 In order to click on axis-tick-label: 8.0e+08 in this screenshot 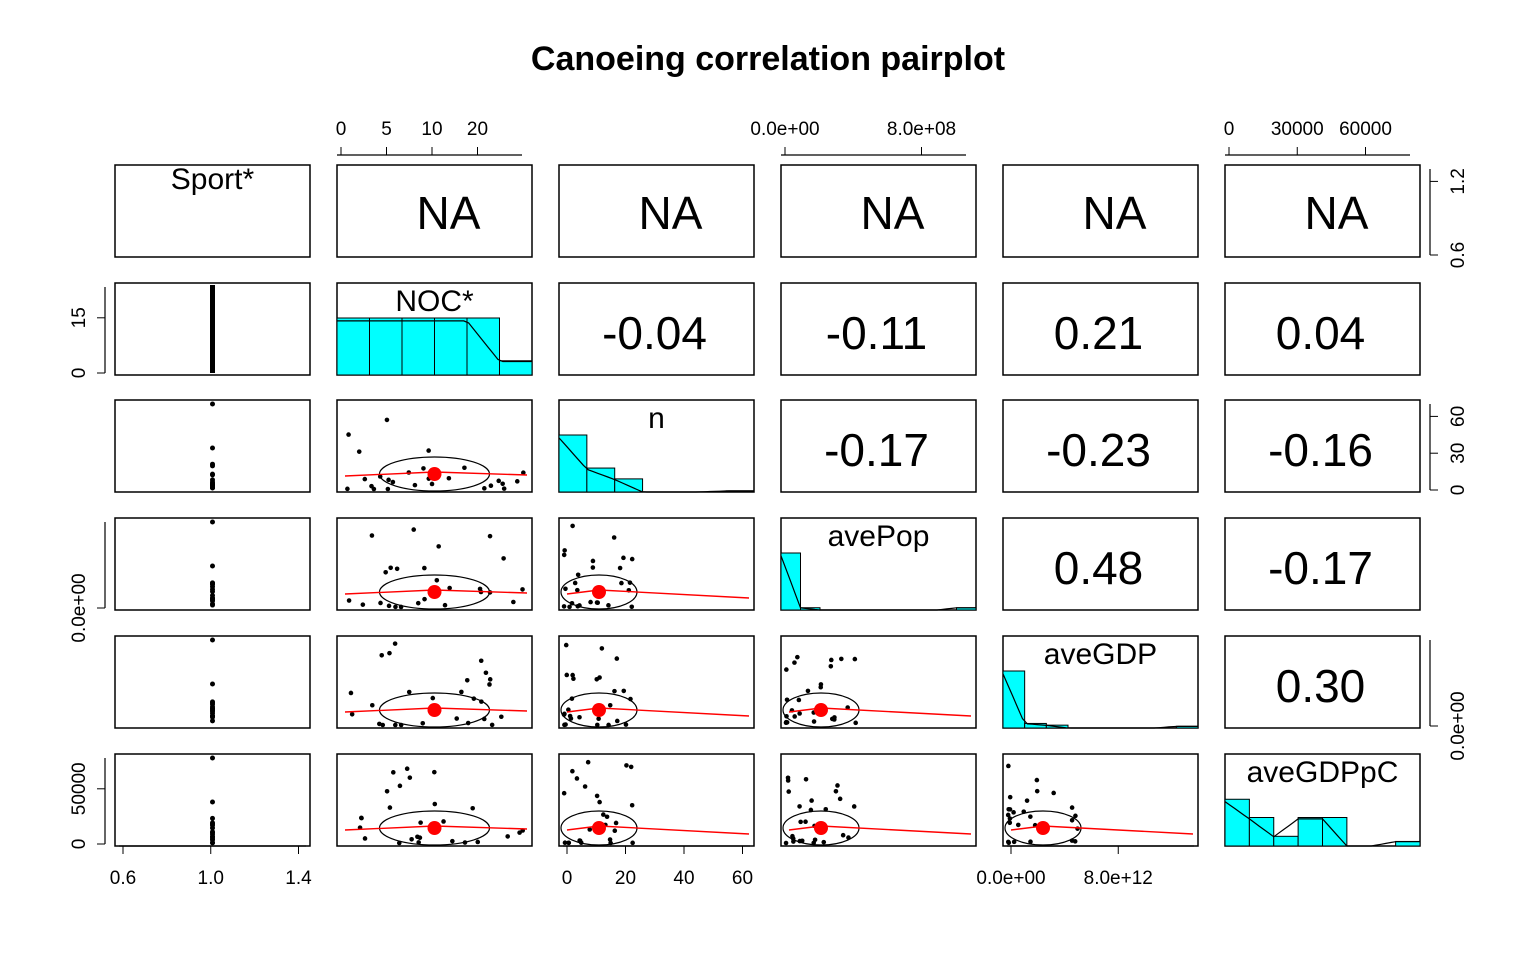, I will do `click(921, 129)`.